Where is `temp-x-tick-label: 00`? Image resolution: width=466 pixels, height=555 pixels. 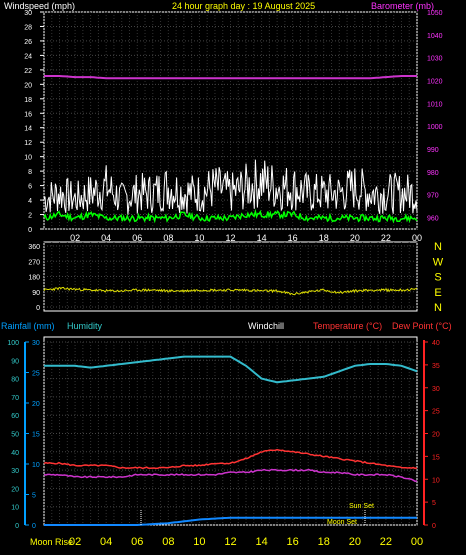 temp-x-tick-label: 00 is located at coordinates (417, 542).